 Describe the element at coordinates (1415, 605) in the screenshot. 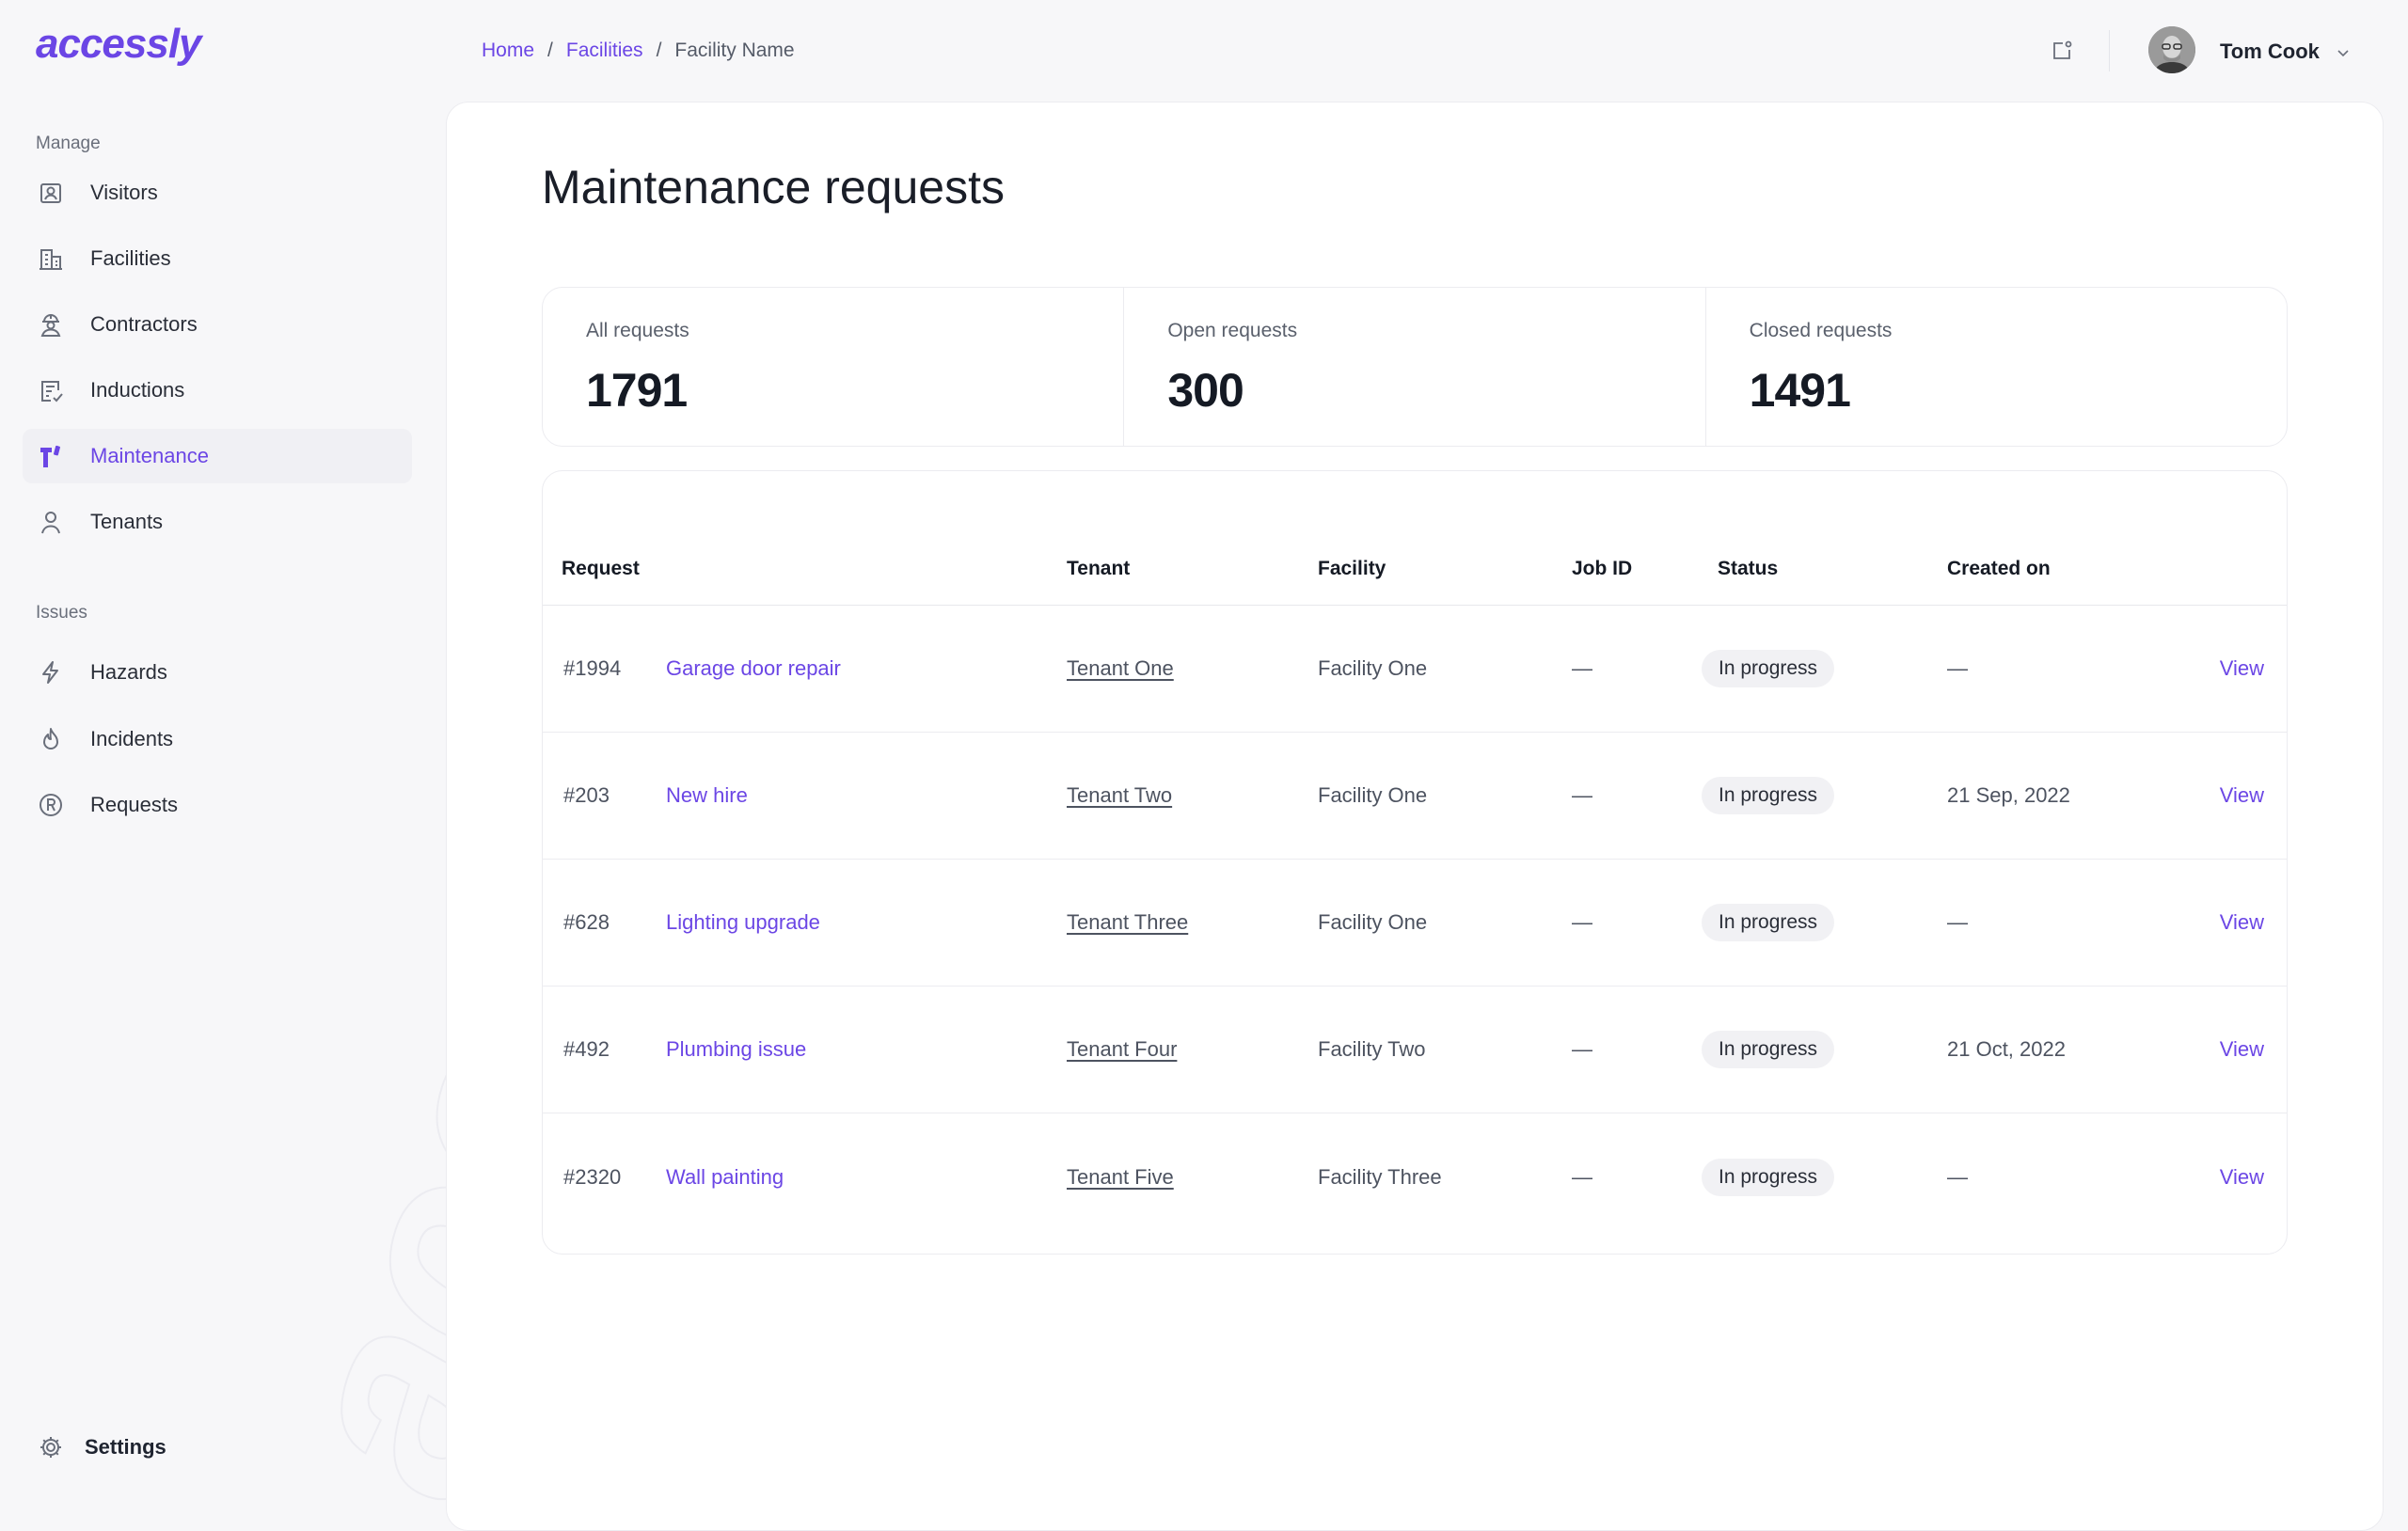

I see `table-header-divider` at that location.